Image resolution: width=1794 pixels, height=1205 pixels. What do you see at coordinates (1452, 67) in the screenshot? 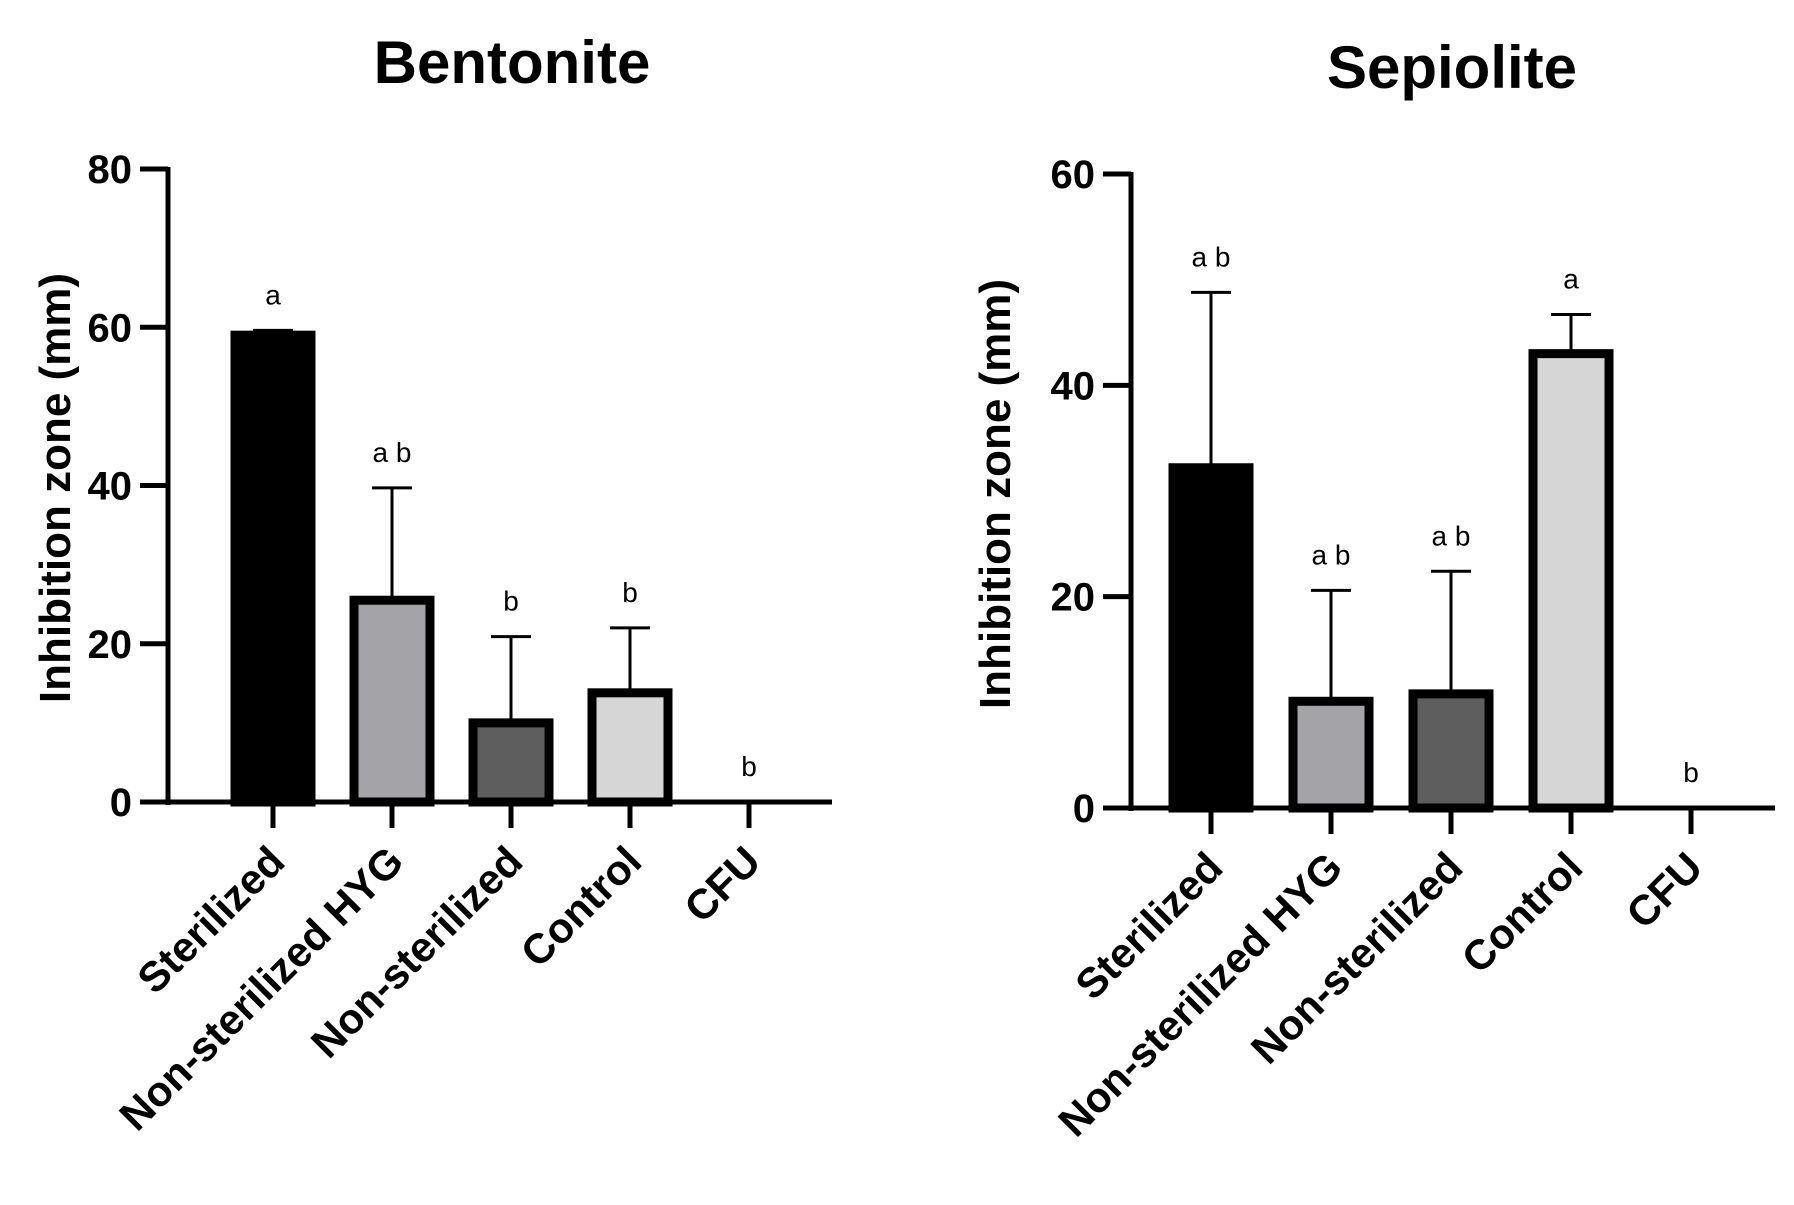
I see `chart-title: Sepiolite` at bounding box center [1452, 67].